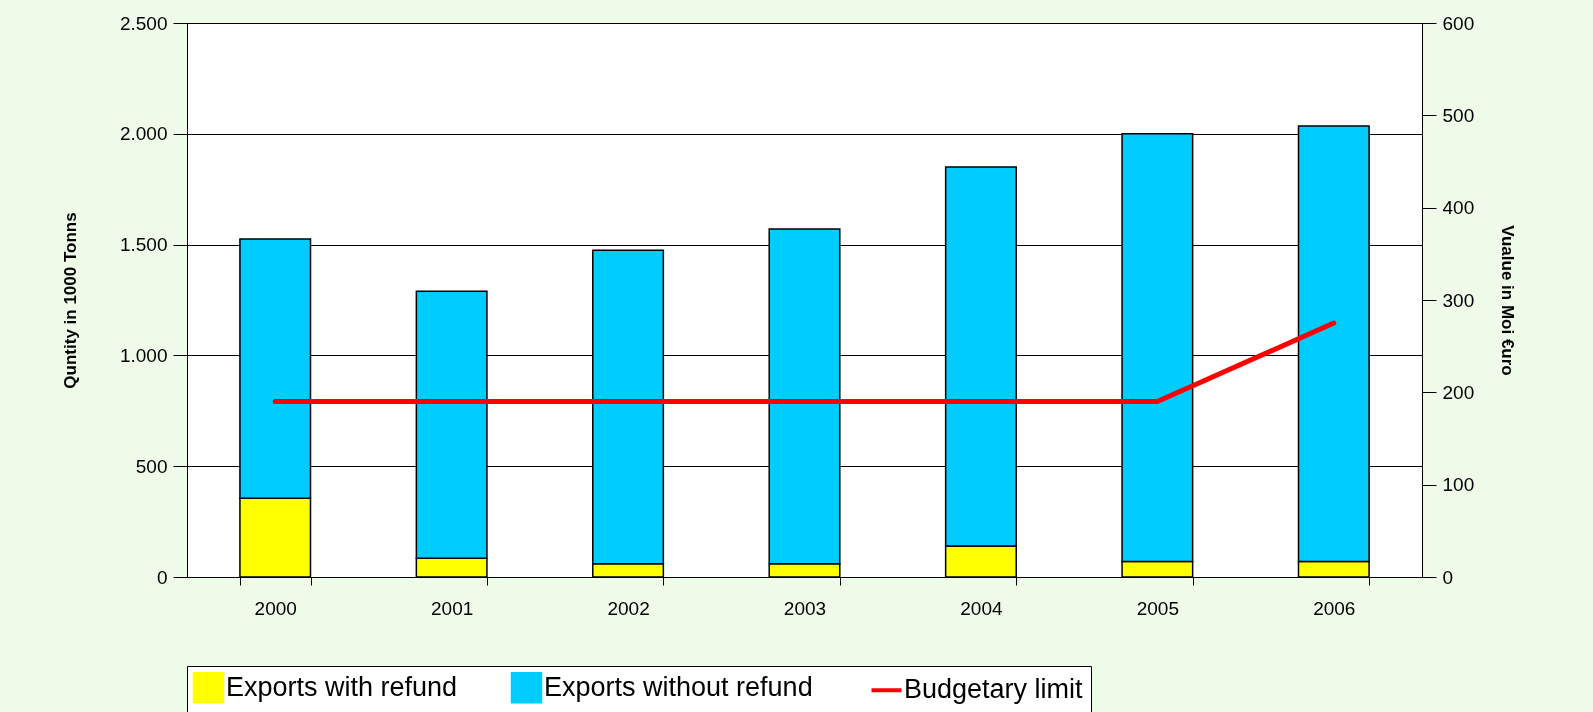 The width and height of the screenshot is (1593, 712). I want to click on x-tick-label: 2006, so click(1334, 608).